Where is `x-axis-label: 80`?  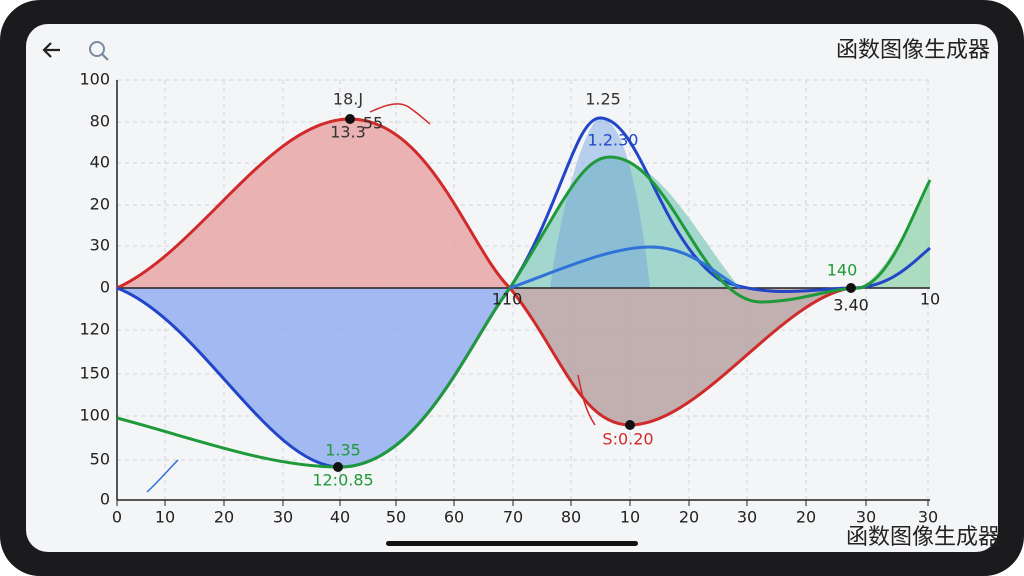 x-axis-label: 80 is located at coordinates (571, 517).